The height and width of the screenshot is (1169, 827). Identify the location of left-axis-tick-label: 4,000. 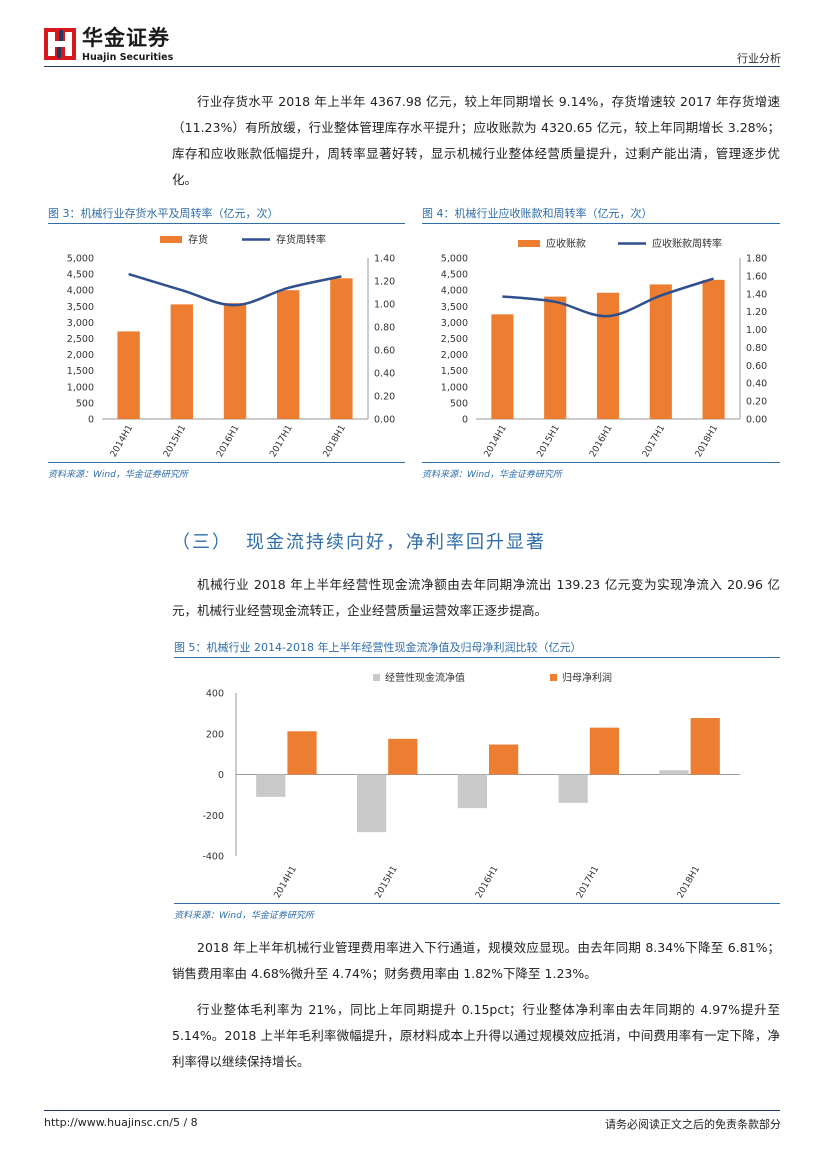
(80, 291).